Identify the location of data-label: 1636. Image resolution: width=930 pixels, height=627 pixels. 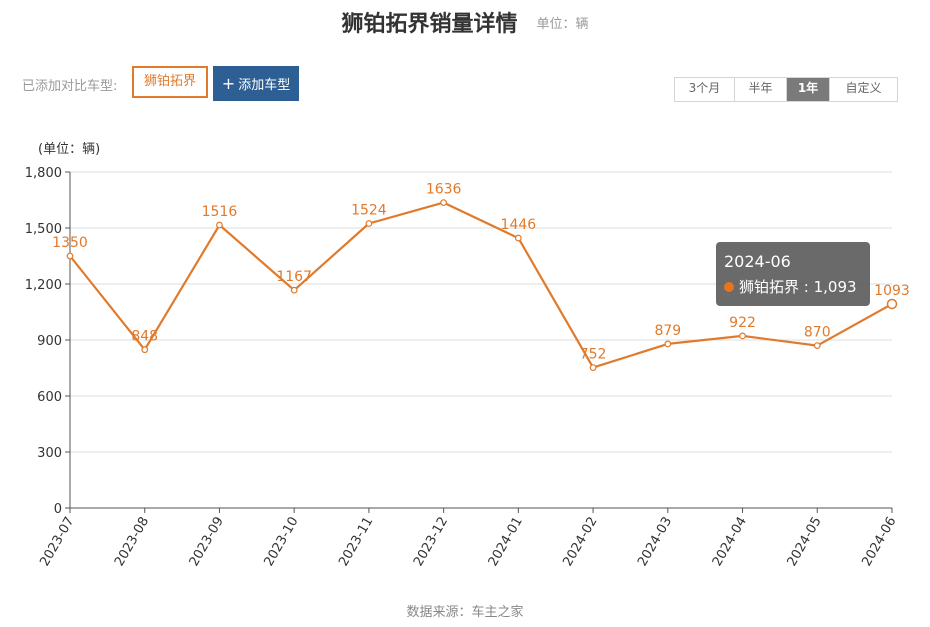
(444, 190).